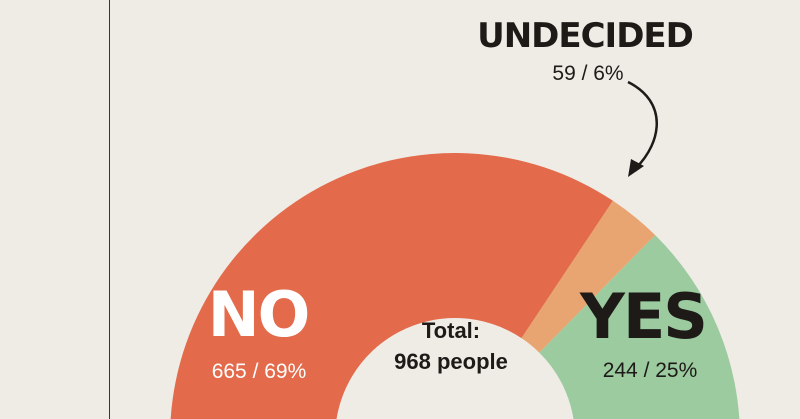 The width and height of the screenshot is (800, 419). What do you see at coordinates (587, 73) in the screenshot?
I see `slice-value-undecided: 59 / 6%` at bounding box center [587, 73].